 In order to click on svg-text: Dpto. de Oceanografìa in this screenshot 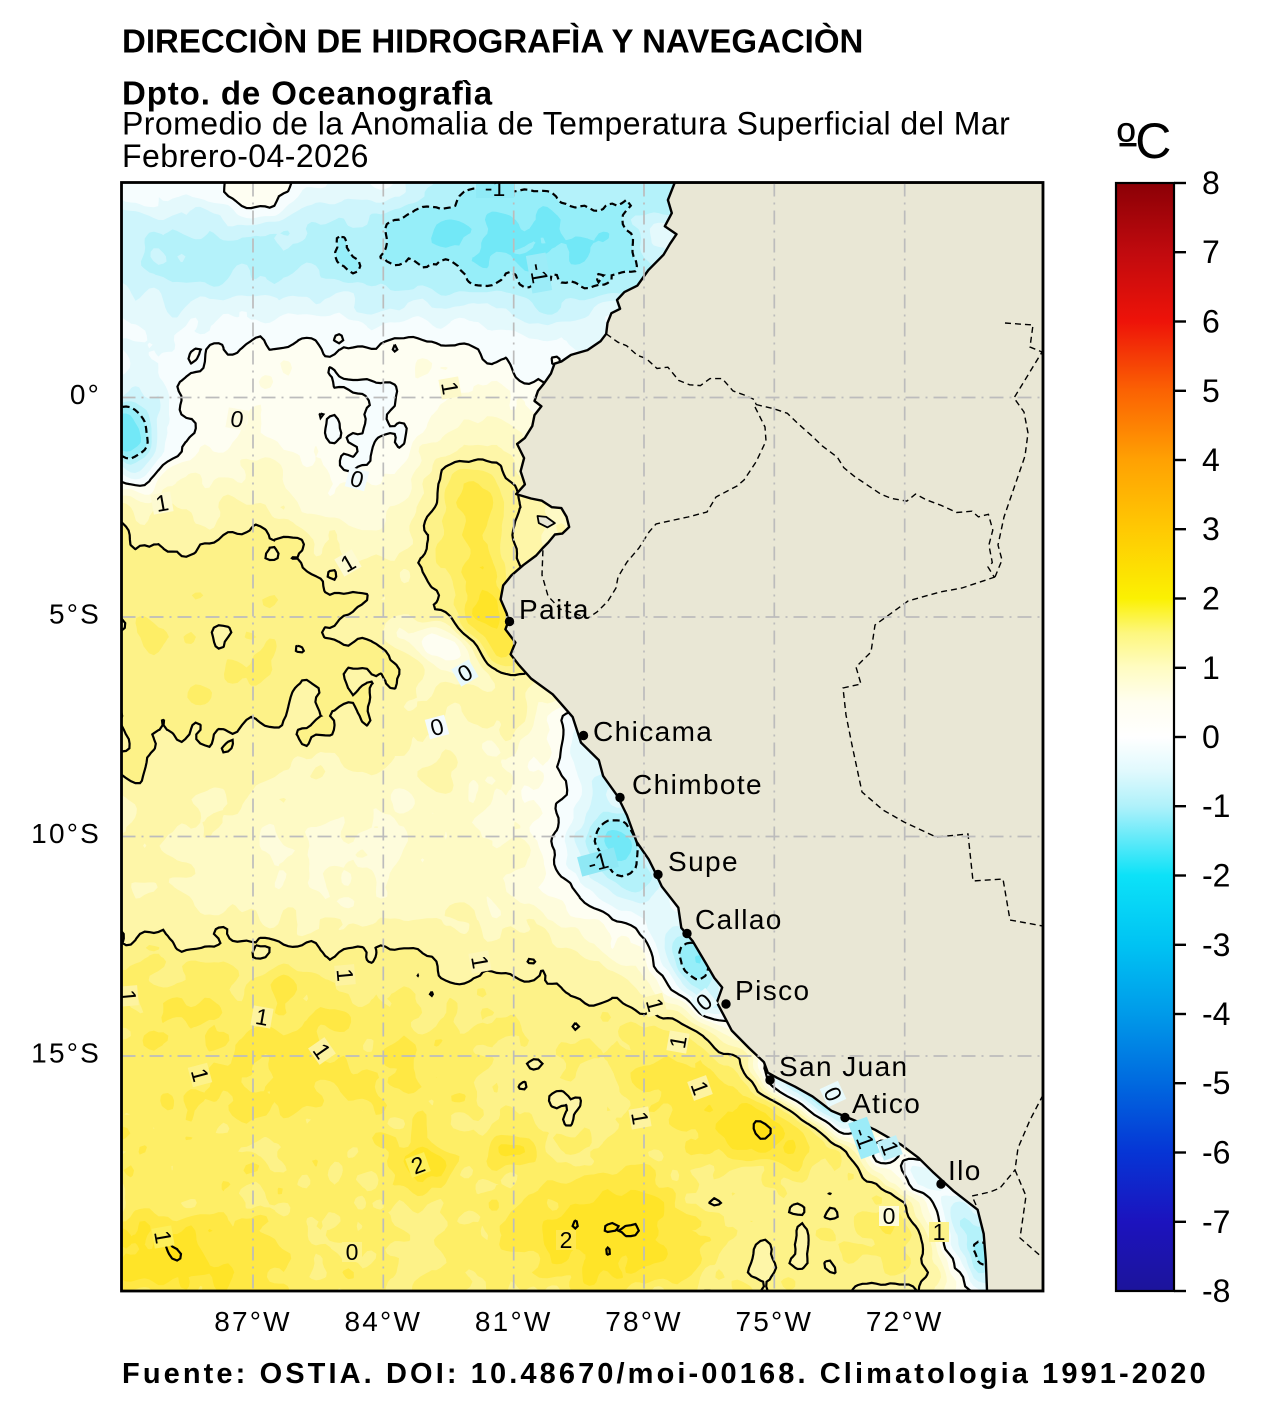, I will do `click(307, 93)`.